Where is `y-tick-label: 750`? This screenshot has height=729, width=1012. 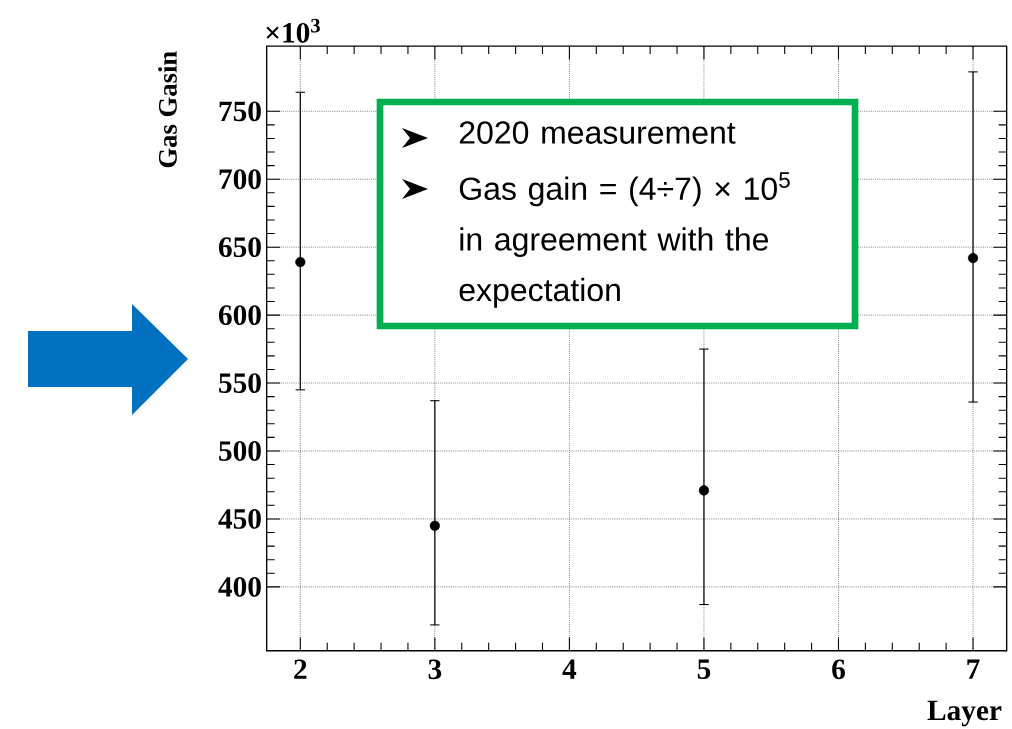
y-tick-label: 750 is located at coordinates (240, 111).